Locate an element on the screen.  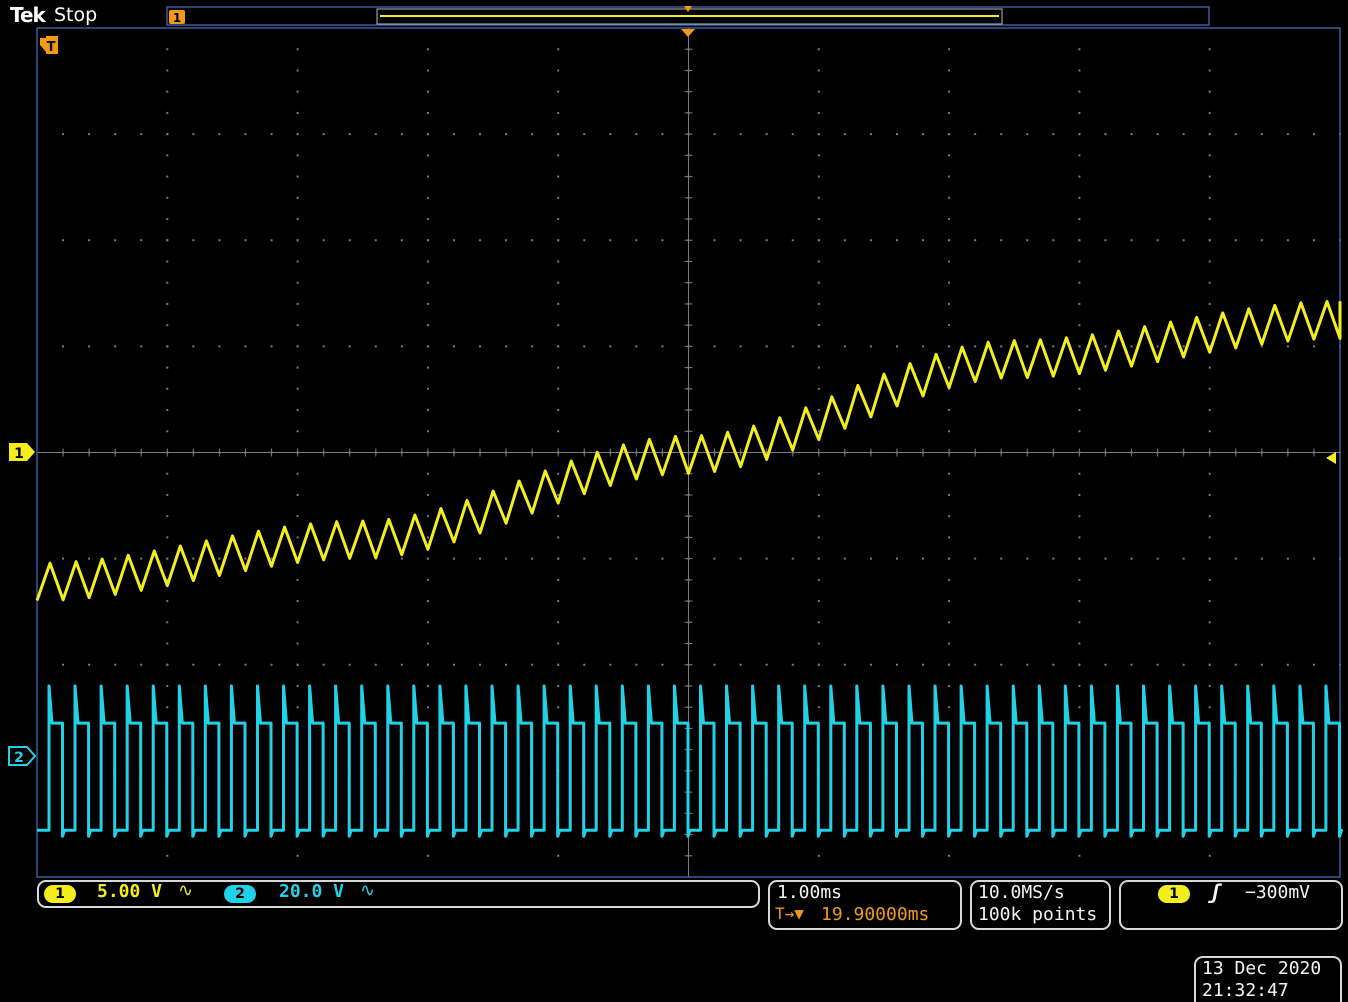
trigger-level-icon is located at coordinates (1331, 458).